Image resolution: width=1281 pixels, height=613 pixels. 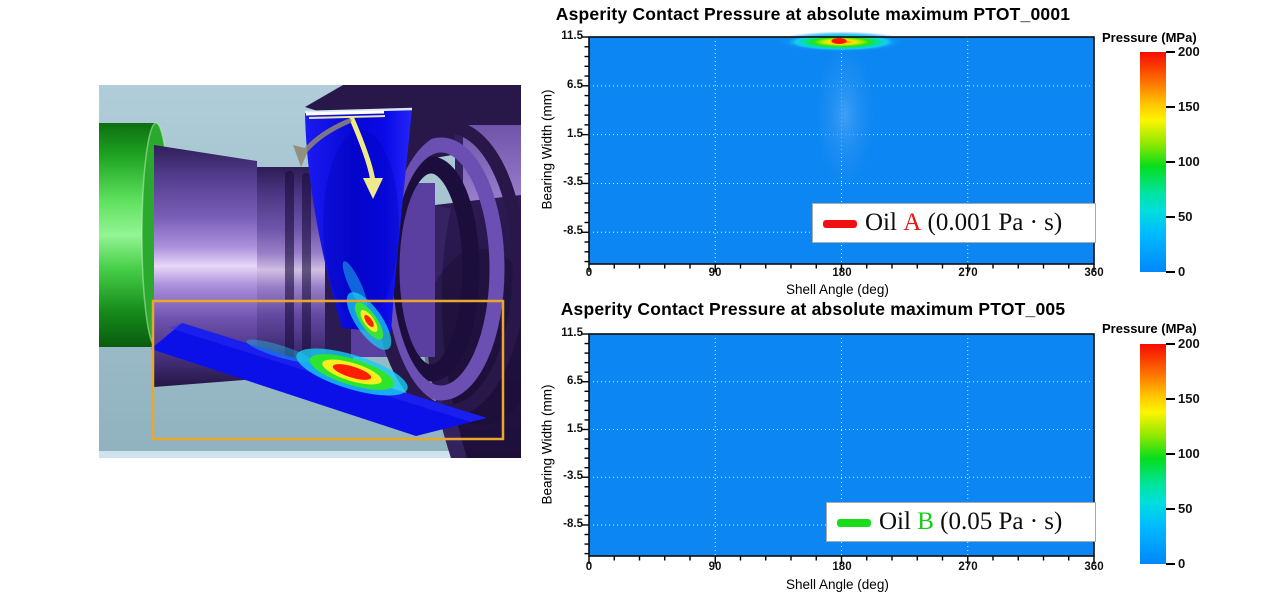 I want to click on legend: Oil B (0.05 Pa · s), so click(x=961, y=522).